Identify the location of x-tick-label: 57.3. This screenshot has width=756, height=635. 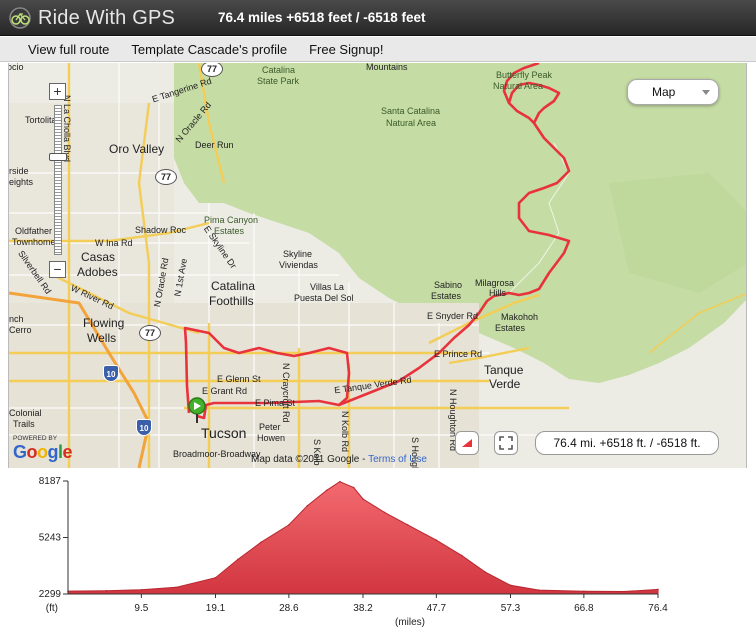
(511, 608).